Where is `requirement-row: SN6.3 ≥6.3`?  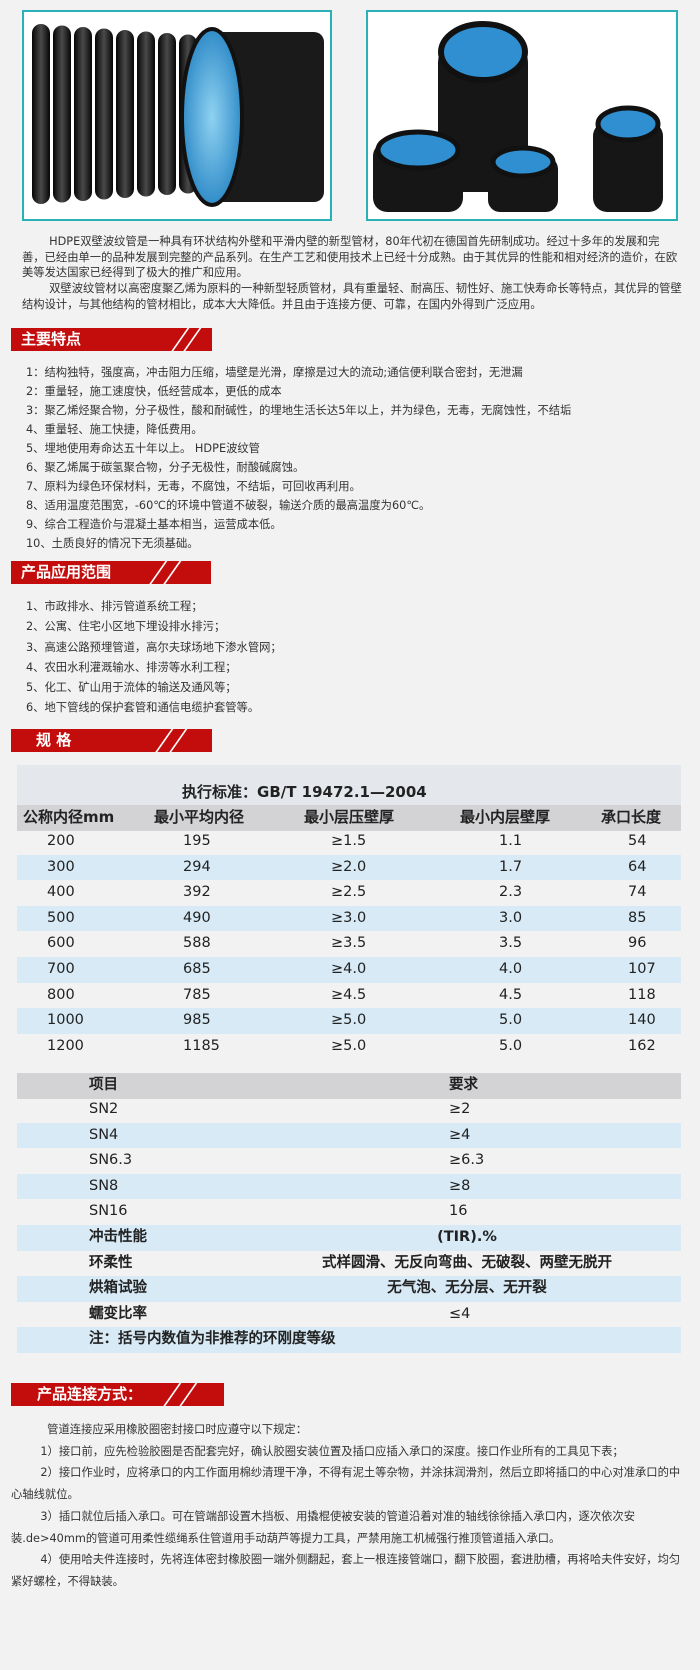
requirement-row: SN6.3 ≥6.3 is located at coordinates (349, 1161).